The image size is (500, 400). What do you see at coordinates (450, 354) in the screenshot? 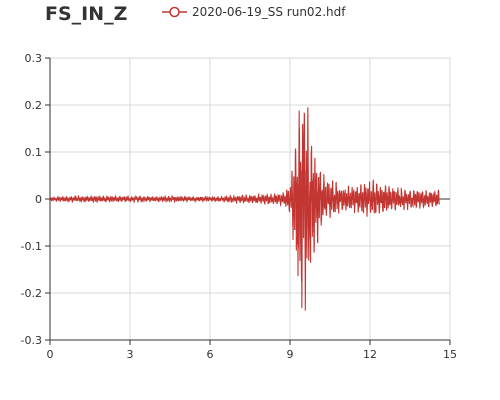
I see `x-tick-label: 15` at bounding box center [450, 354].